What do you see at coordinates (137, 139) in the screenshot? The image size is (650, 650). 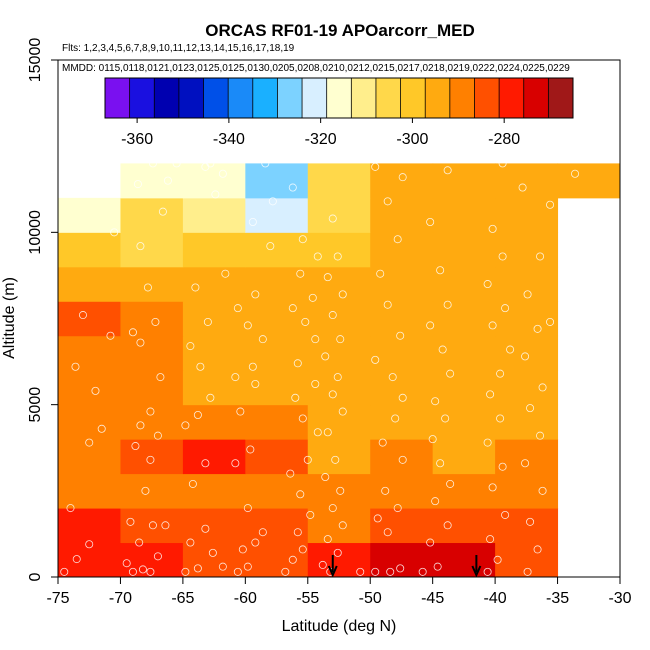 I see `colorbar-tick-label: -360` at bounding box center [137, 139].